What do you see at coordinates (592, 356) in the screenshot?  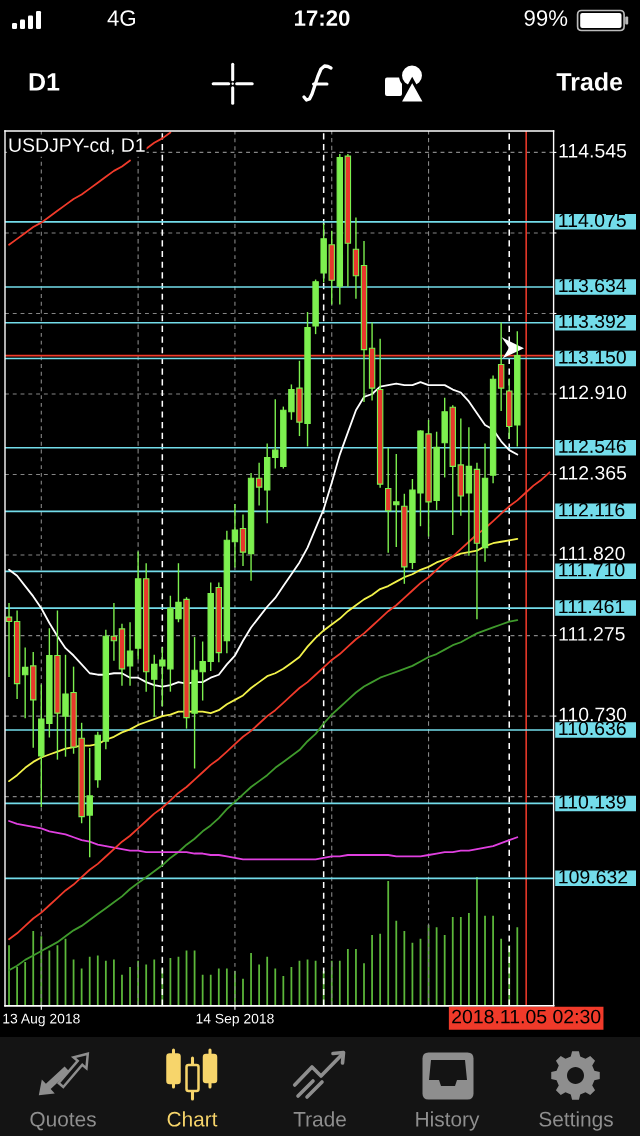 I see `ref-line-label: 113.150` at bounding box center [592, 356].